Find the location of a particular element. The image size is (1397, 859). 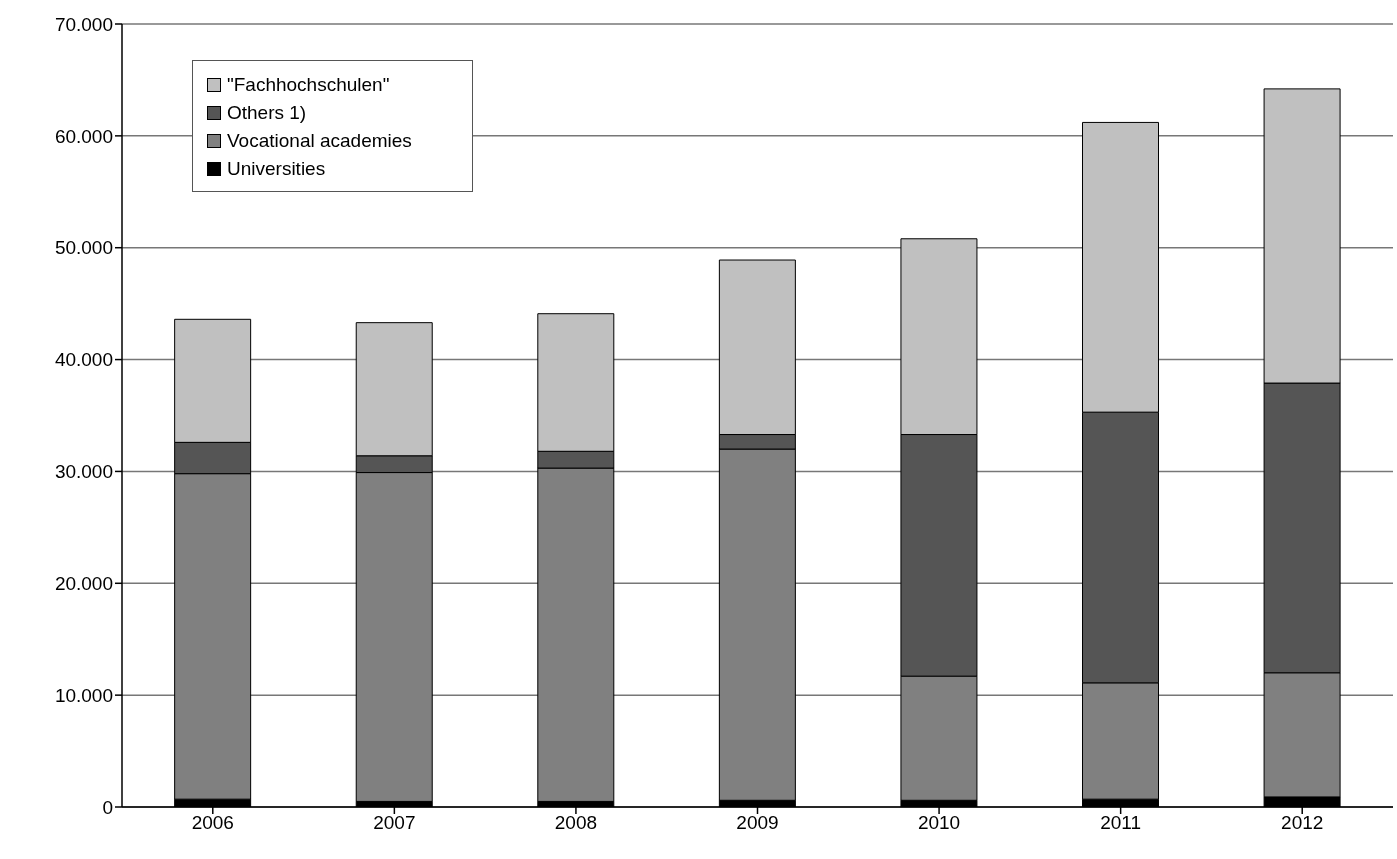

y-tick-label: 10.000 is located at coordinates (83, 695).